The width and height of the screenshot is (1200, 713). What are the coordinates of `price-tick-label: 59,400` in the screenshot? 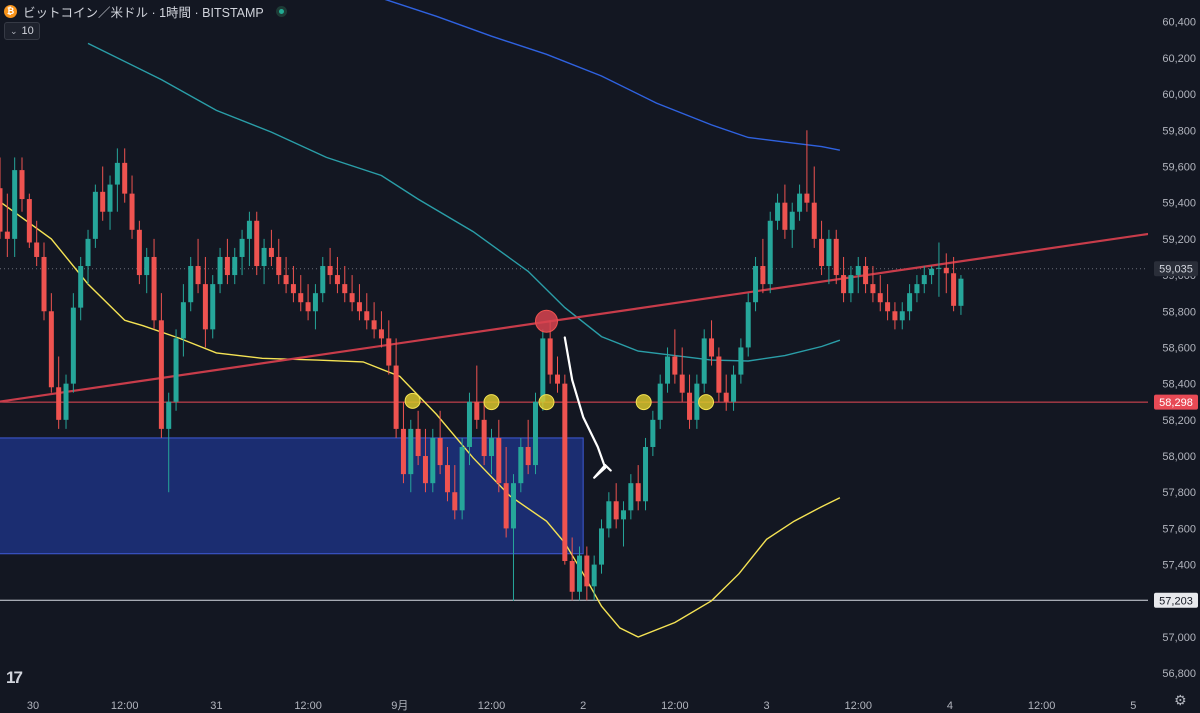 It's located at (1179, 204).